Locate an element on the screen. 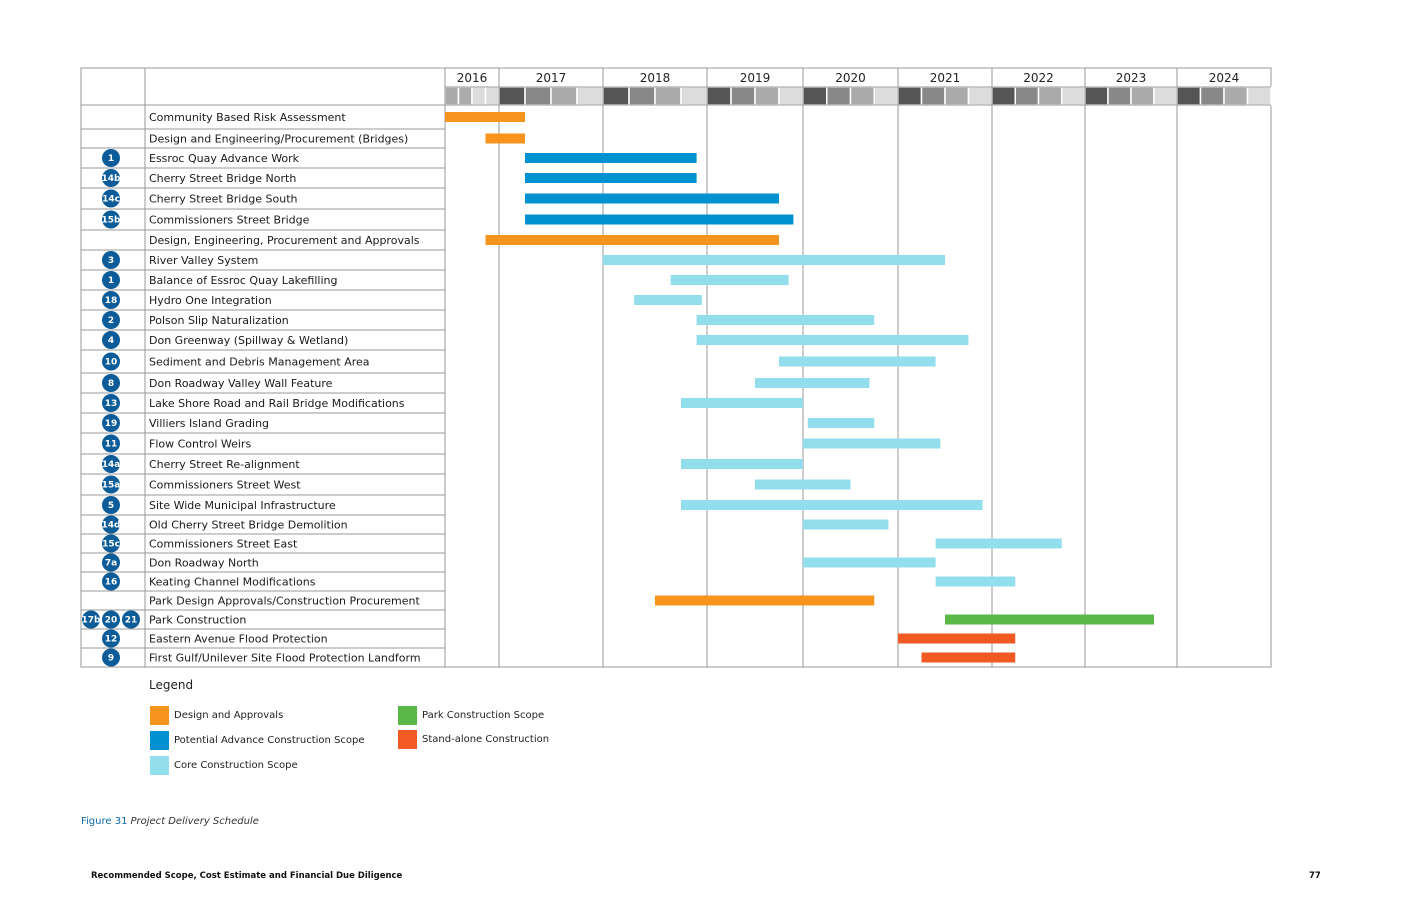 This screenshot has height=913, width=1412. caption-title: Project Delivery Schedule is located at coordinates (194, 821).